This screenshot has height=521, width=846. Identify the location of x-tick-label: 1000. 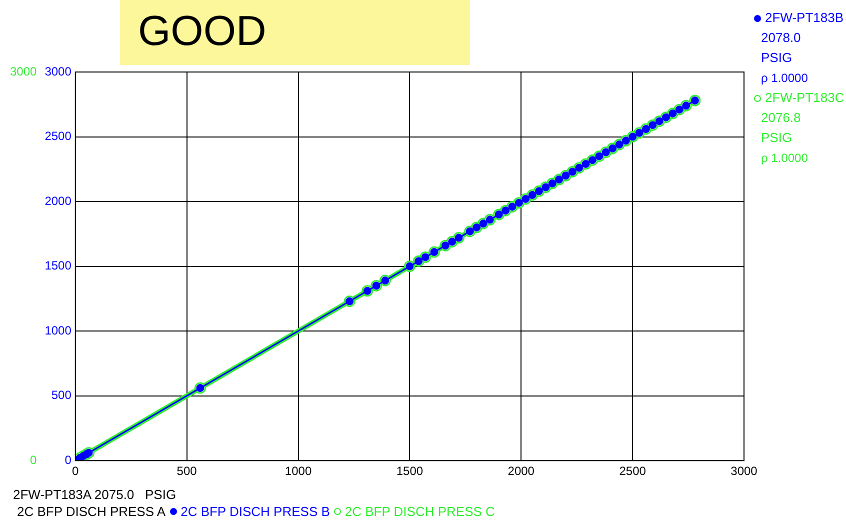
(298, 471).